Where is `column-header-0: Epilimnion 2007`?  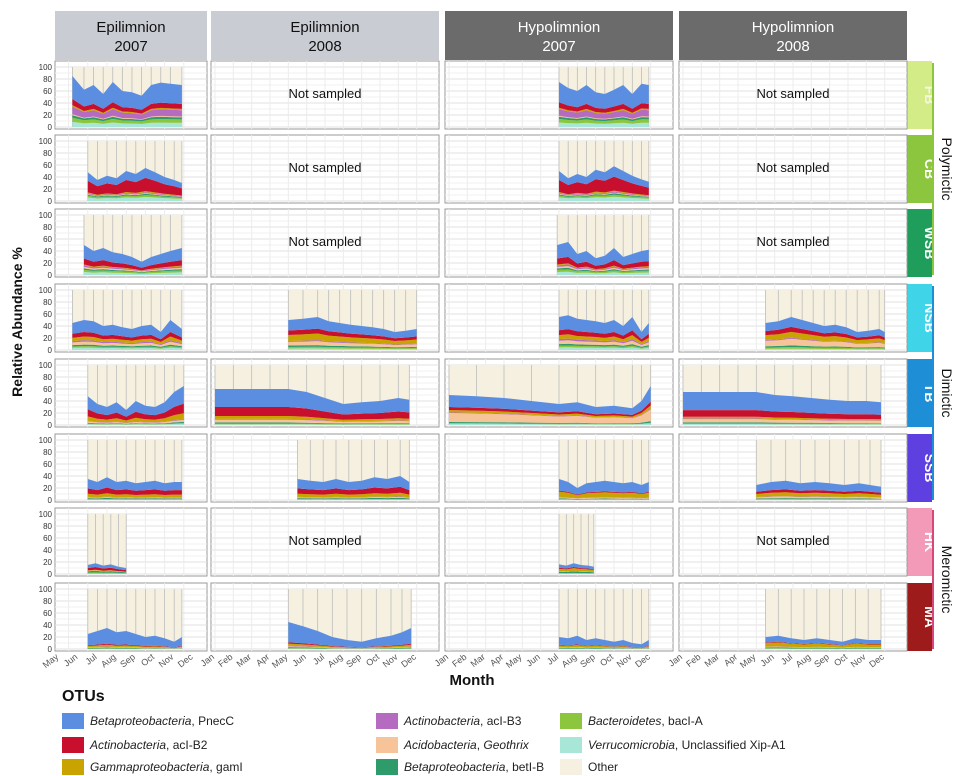 column-header-0: Epilimnion 2007 is located at coordinates (131, 35).